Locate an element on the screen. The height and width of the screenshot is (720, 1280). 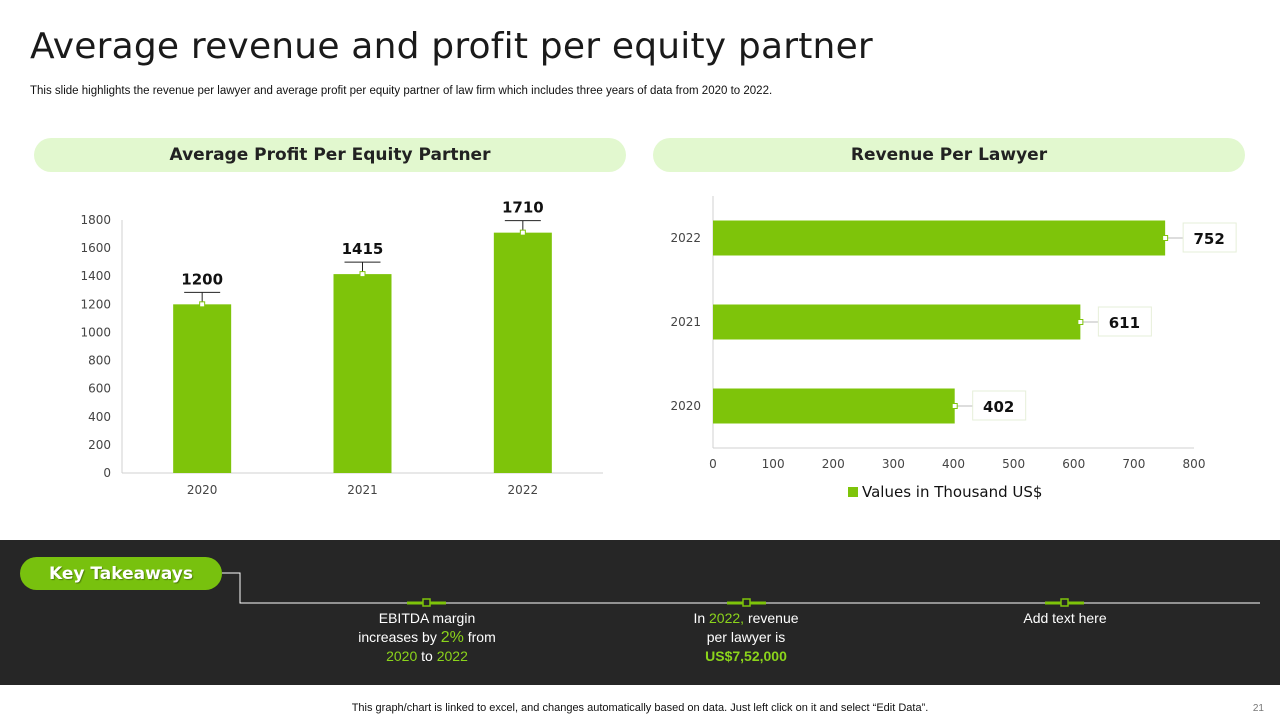
y-tick-label: 200 is located at coordinates (99, 445).